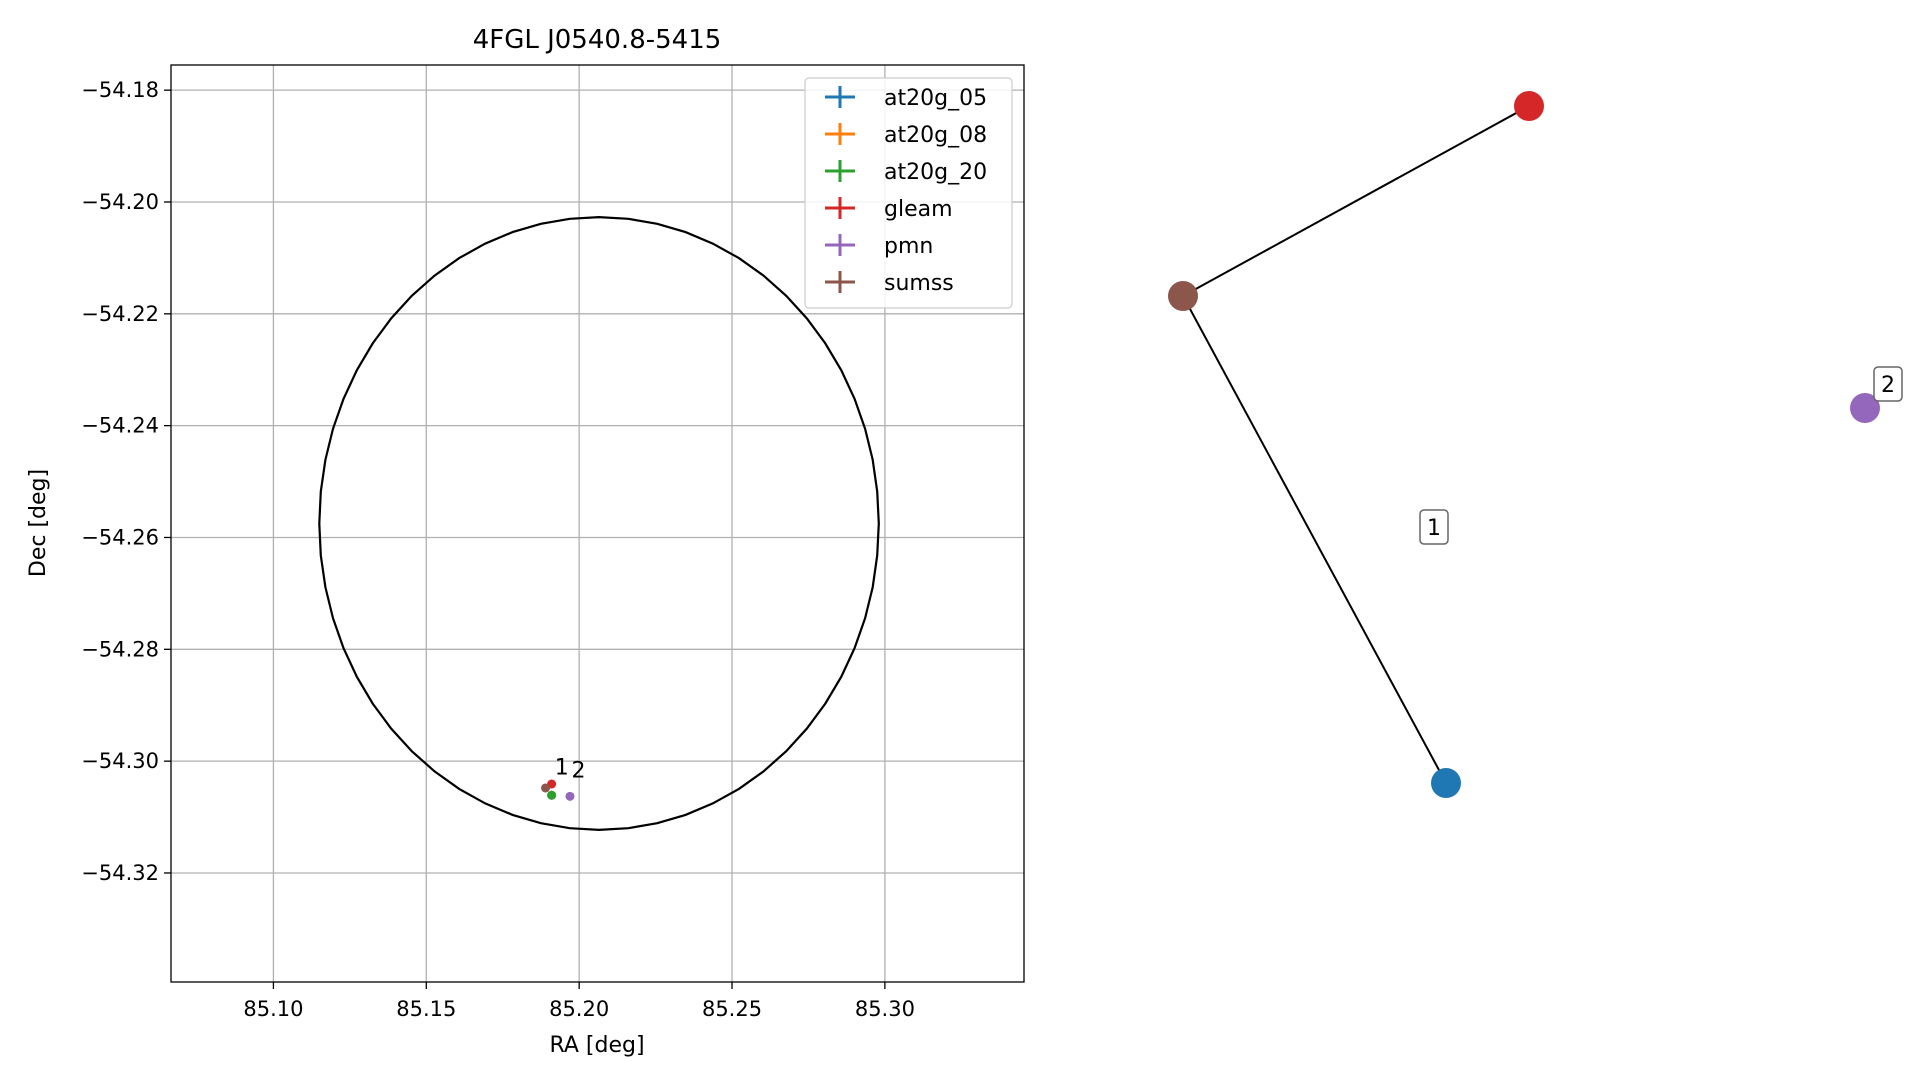 The width and height of the screenshot is (1919, 1080). Describe the element at coordinates (732, 1009) in the screenshot. I see `x-tick-label: 85.25` at that location.